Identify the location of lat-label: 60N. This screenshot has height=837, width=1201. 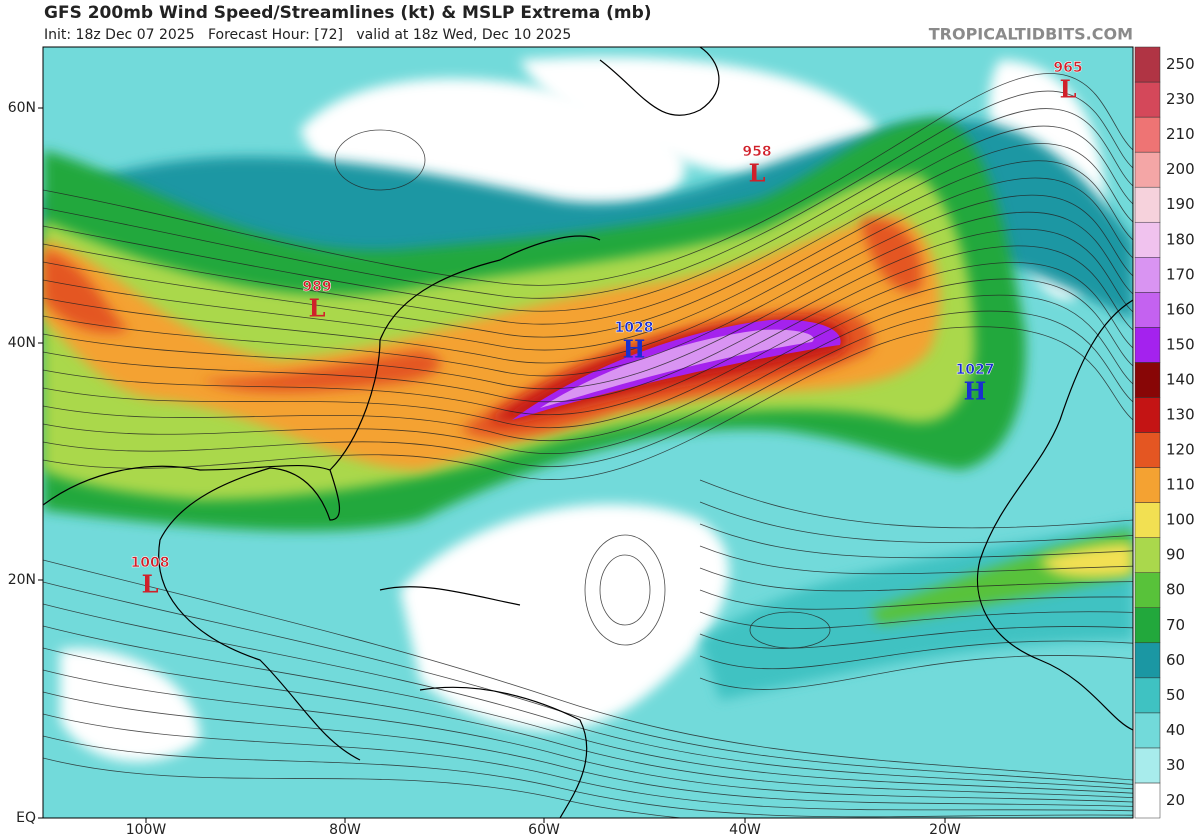
(22, 108).